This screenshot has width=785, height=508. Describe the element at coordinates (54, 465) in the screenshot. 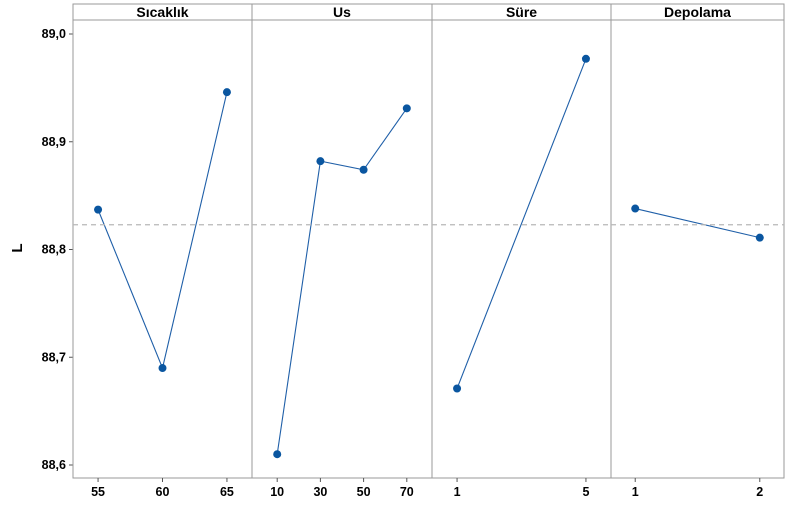

I see `y-tick-label: 88,6` at that location.